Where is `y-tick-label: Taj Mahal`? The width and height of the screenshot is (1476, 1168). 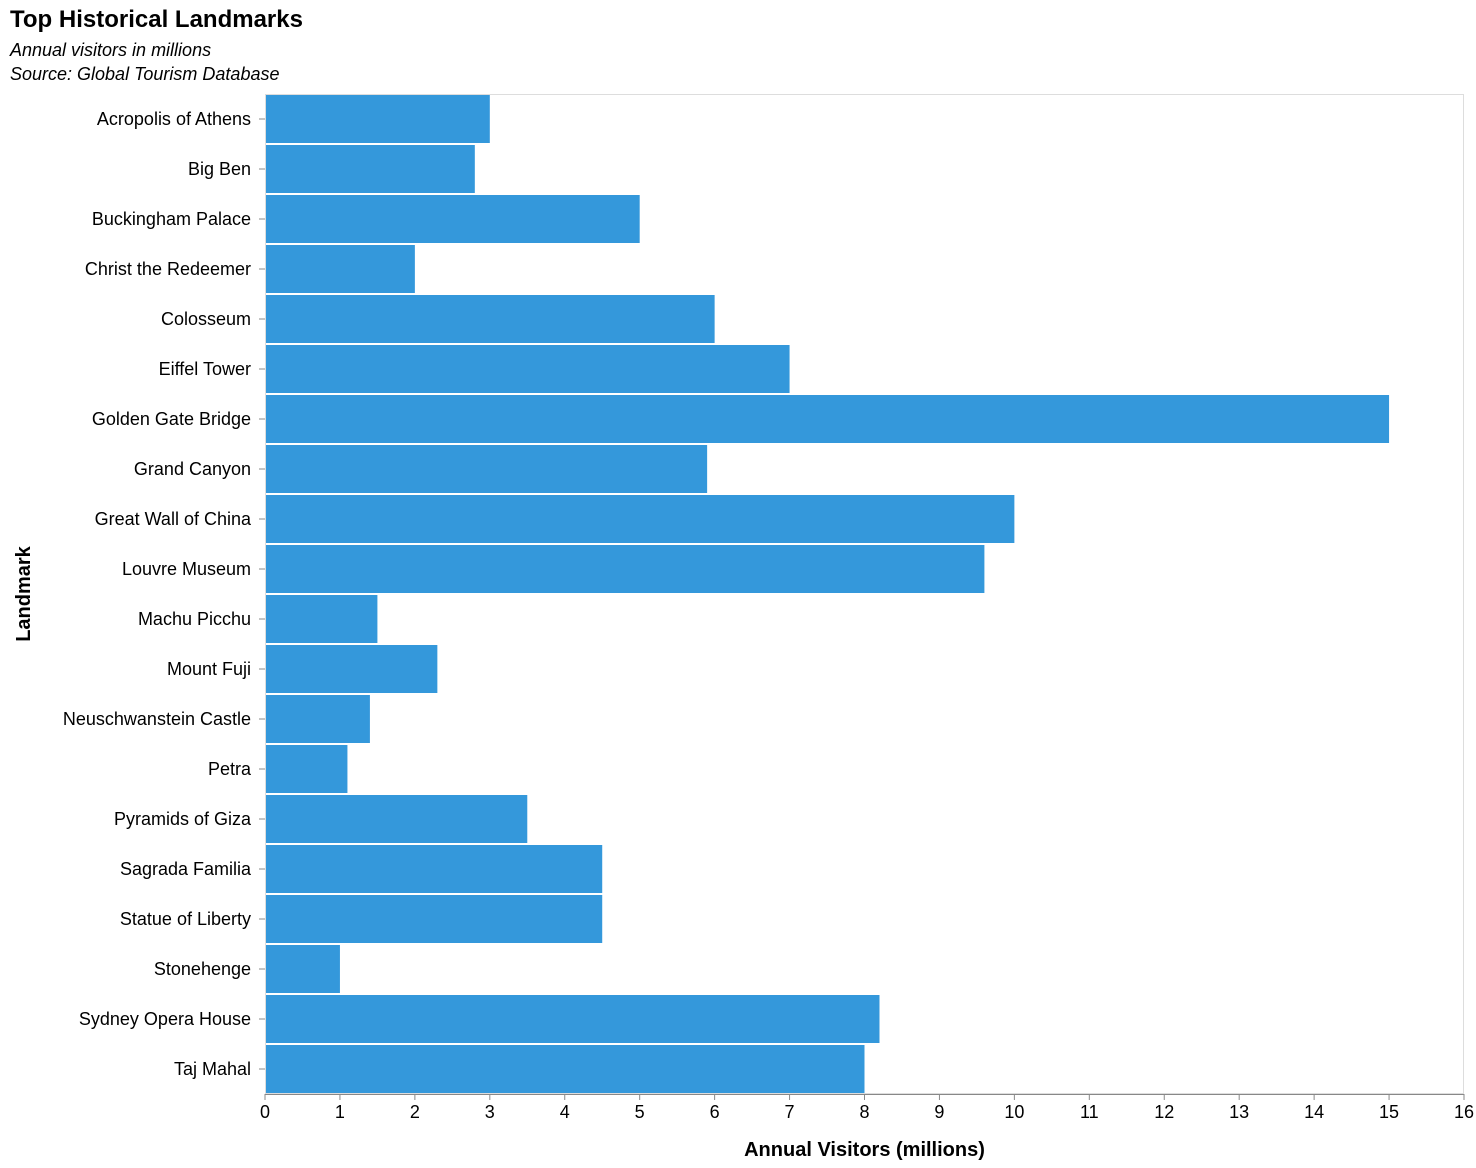 y-tick-label: Taj Mahal is located at coordinates (212, 1069).